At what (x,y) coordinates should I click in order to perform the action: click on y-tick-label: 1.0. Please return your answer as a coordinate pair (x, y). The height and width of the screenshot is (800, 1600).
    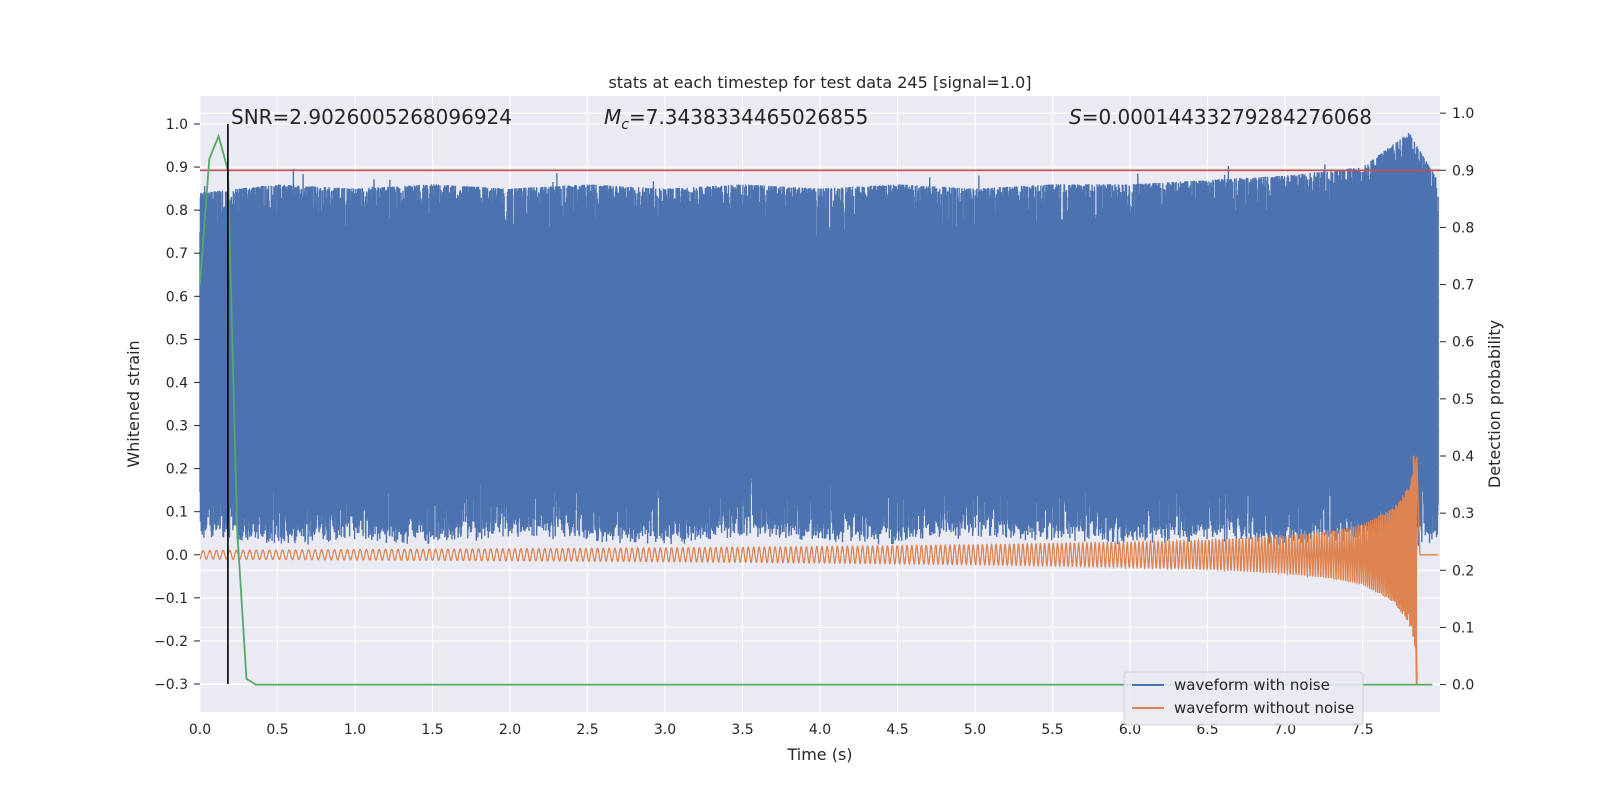
    Looking at the image, I should click on (177, 125).